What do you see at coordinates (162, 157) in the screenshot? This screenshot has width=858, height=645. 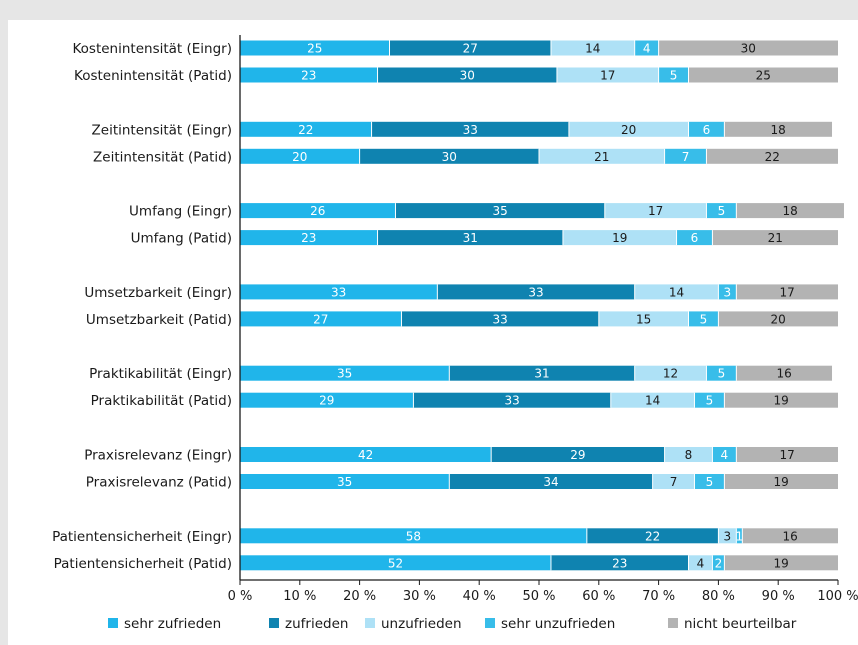 I see `category-label: Zeitintensität (Patid)` at bounding box center [162, 157].